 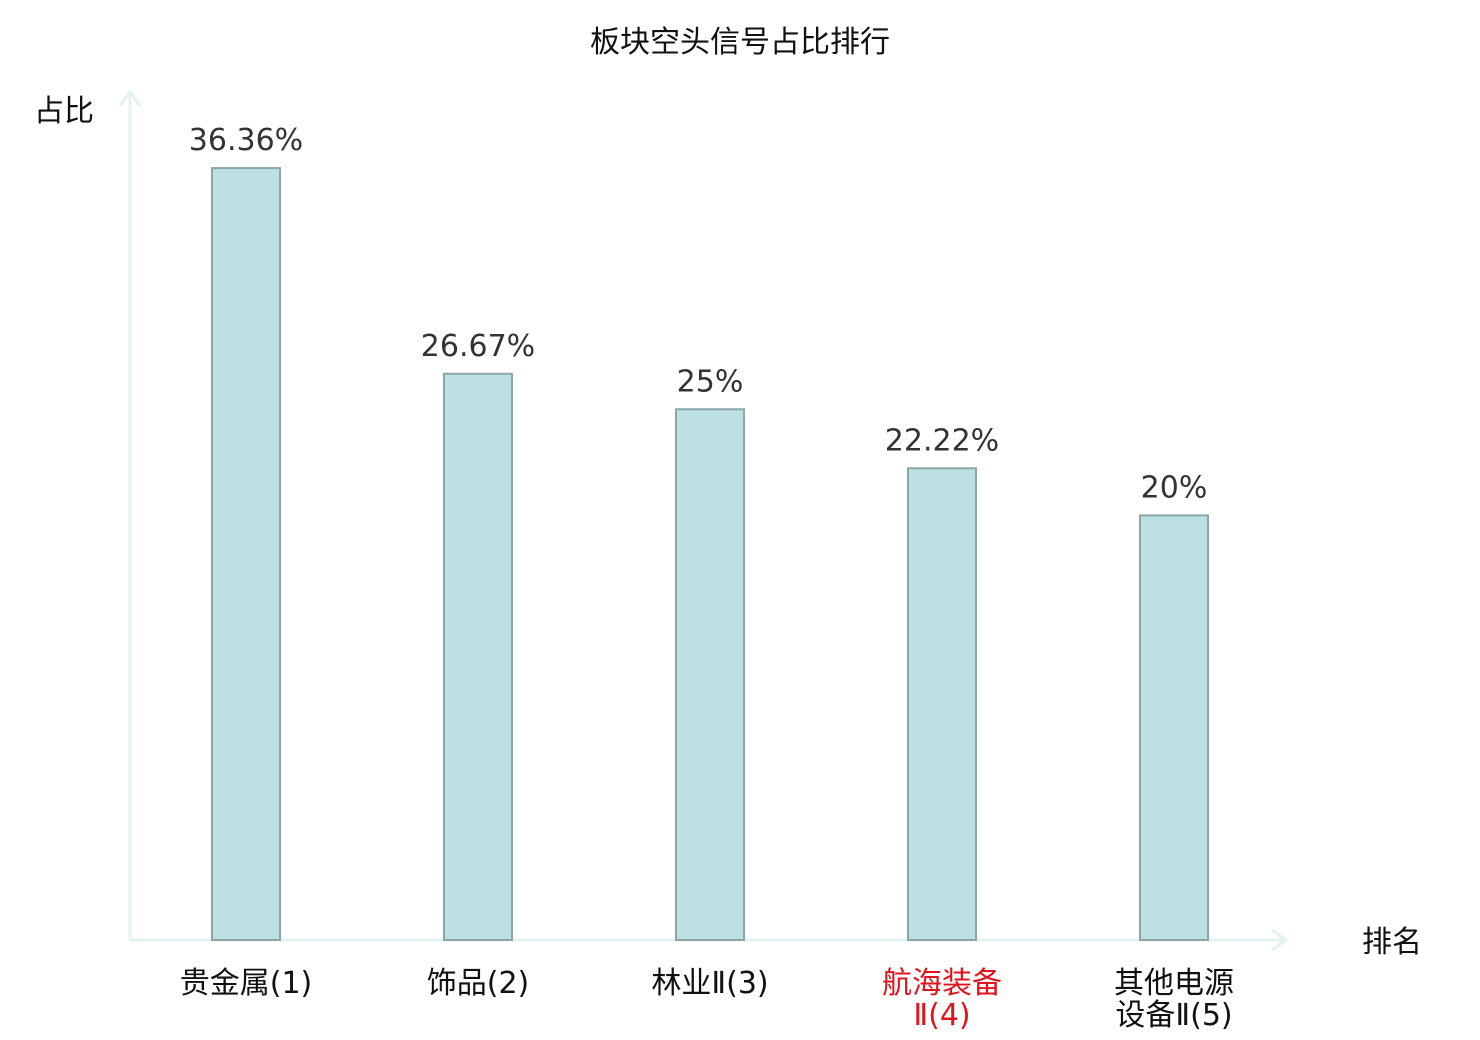 I want to click on category-label: 航海装备, so click(x=942, y=983).